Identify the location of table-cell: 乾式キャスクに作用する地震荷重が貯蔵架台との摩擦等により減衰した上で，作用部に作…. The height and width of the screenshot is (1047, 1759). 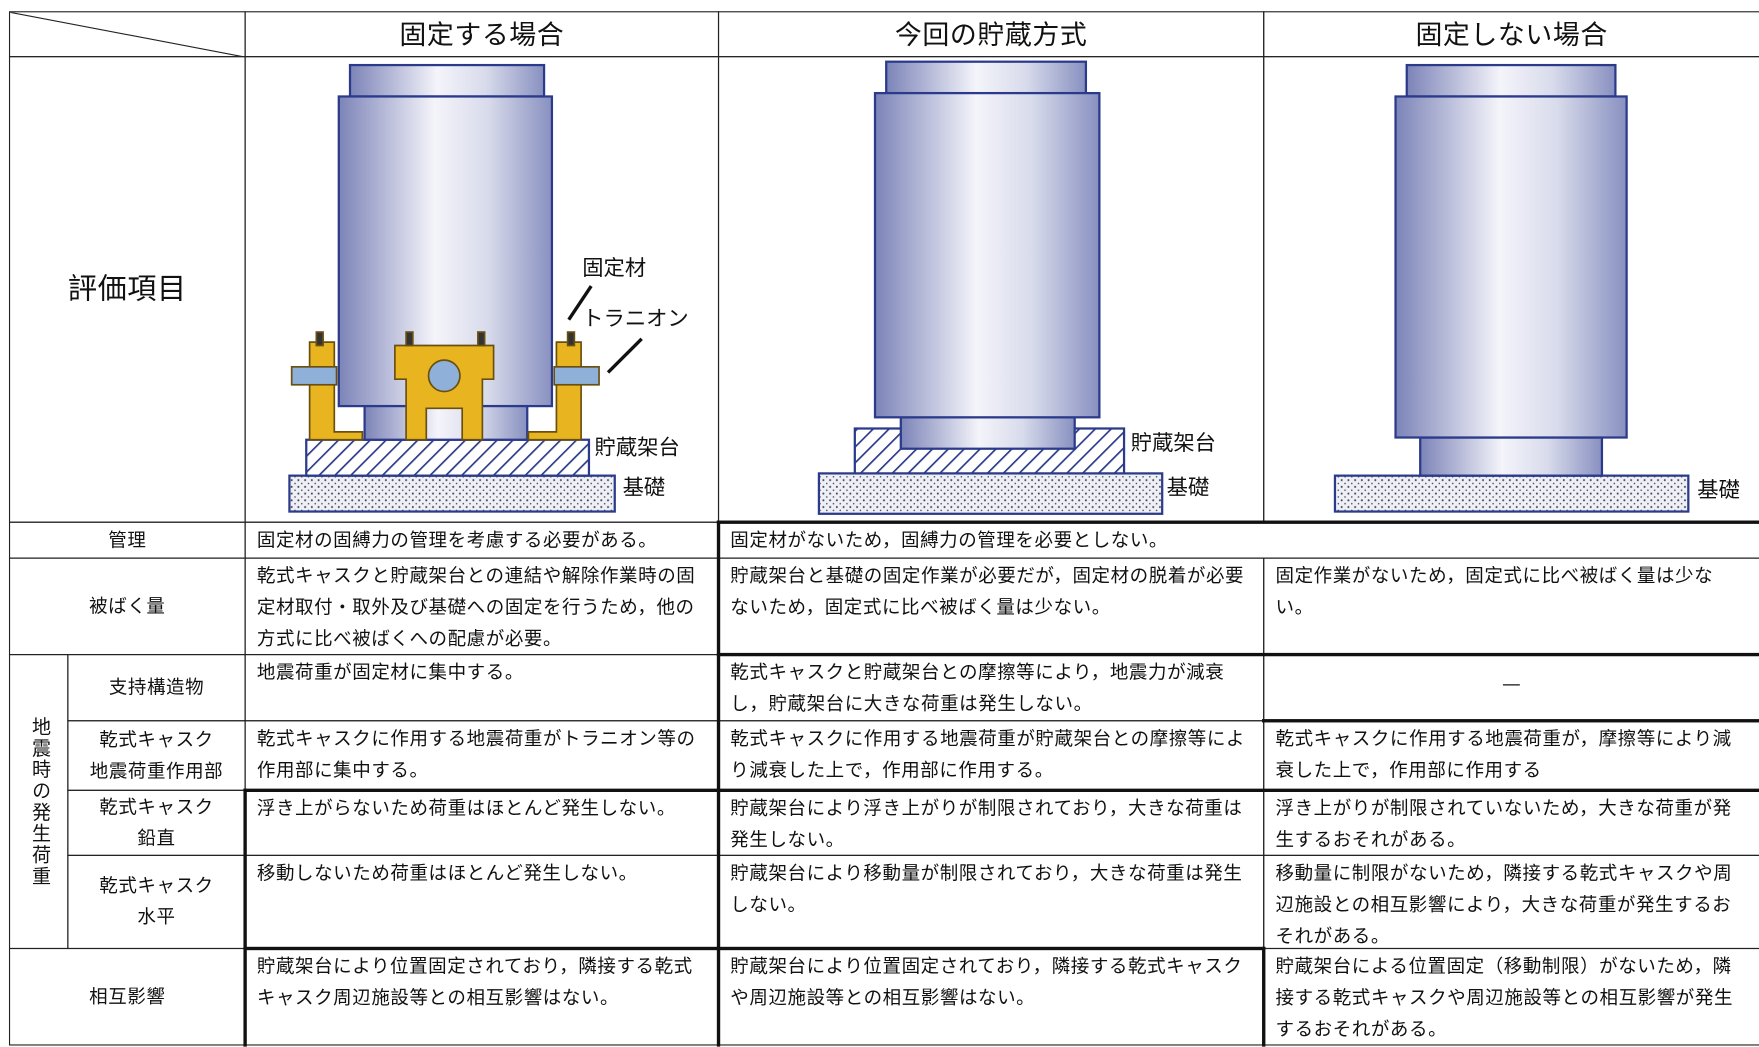
(991, 755).